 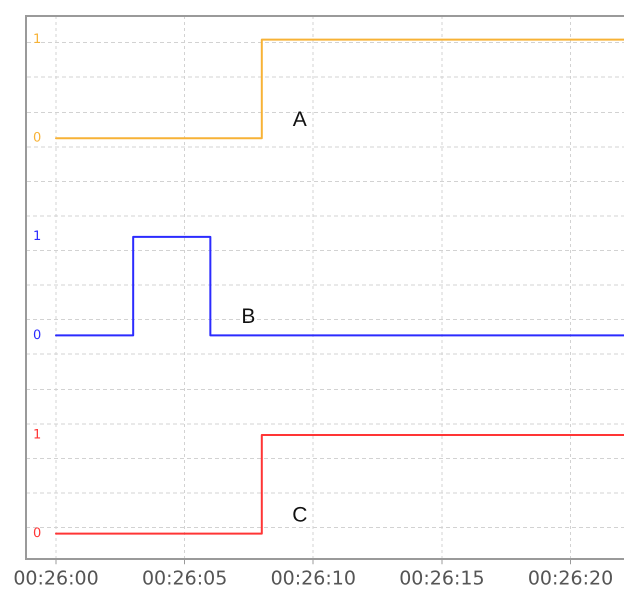 What do you see at coordinates (300, 514) in the screenshot?
I see `series-label: C` at bounding box center [300, 514].